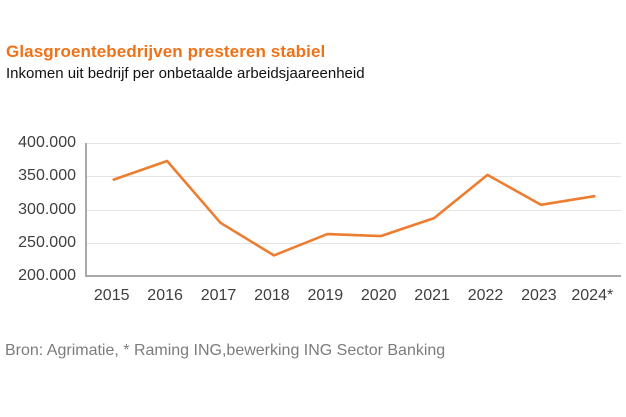 This screenshot has height=417, width=626. What do you see at coordinates (378, 295) in the screenshot?
I see `x-tick-label: 2020` at bounding box center [378, 295].